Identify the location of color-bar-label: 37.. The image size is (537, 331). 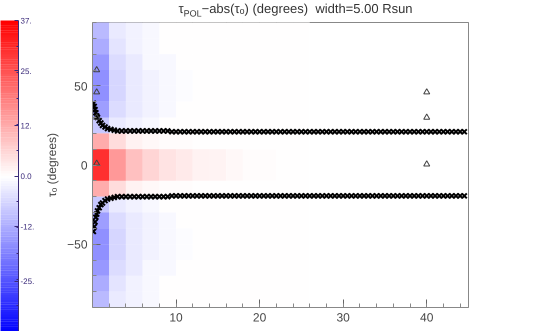
(26, 21).